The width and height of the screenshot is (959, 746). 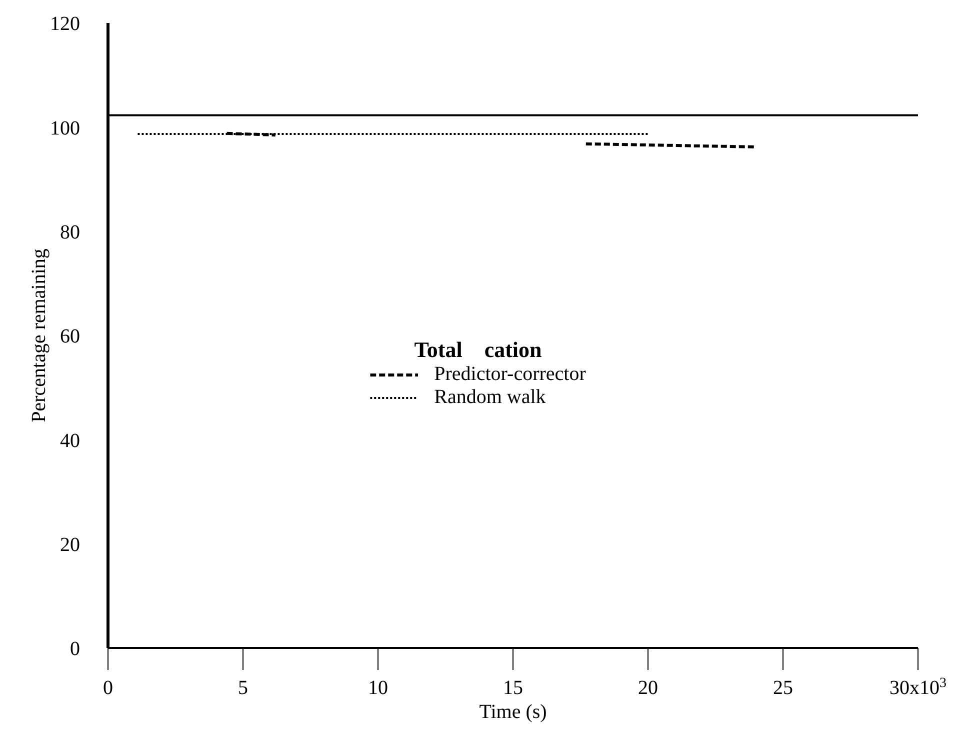 What do you see at coordinates (648, 688) in the screenshot?
I see `x-tick-label: 20` at bounding box center [648, 688].